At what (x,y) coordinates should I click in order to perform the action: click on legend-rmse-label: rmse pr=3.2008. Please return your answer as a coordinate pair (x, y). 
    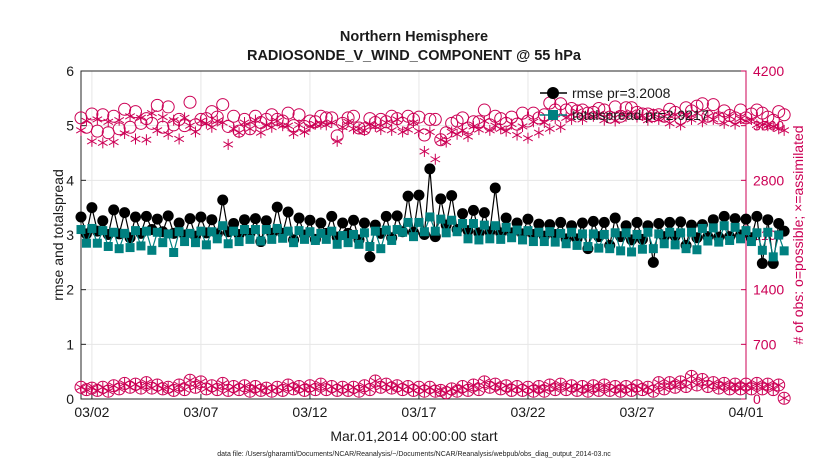
    Looking at the image, I should click on (621, 93).